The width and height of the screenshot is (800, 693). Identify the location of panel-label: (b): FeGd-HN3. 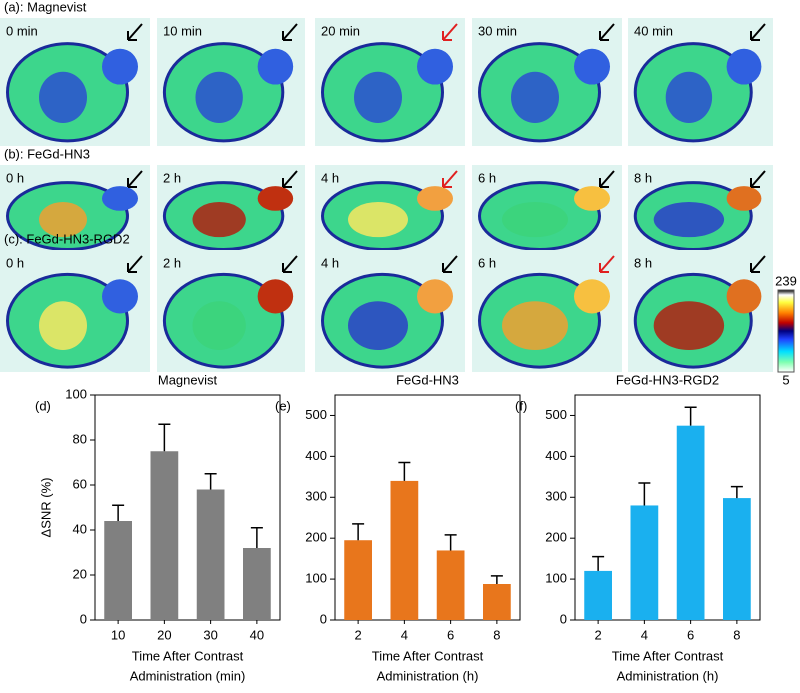
(47, 153).